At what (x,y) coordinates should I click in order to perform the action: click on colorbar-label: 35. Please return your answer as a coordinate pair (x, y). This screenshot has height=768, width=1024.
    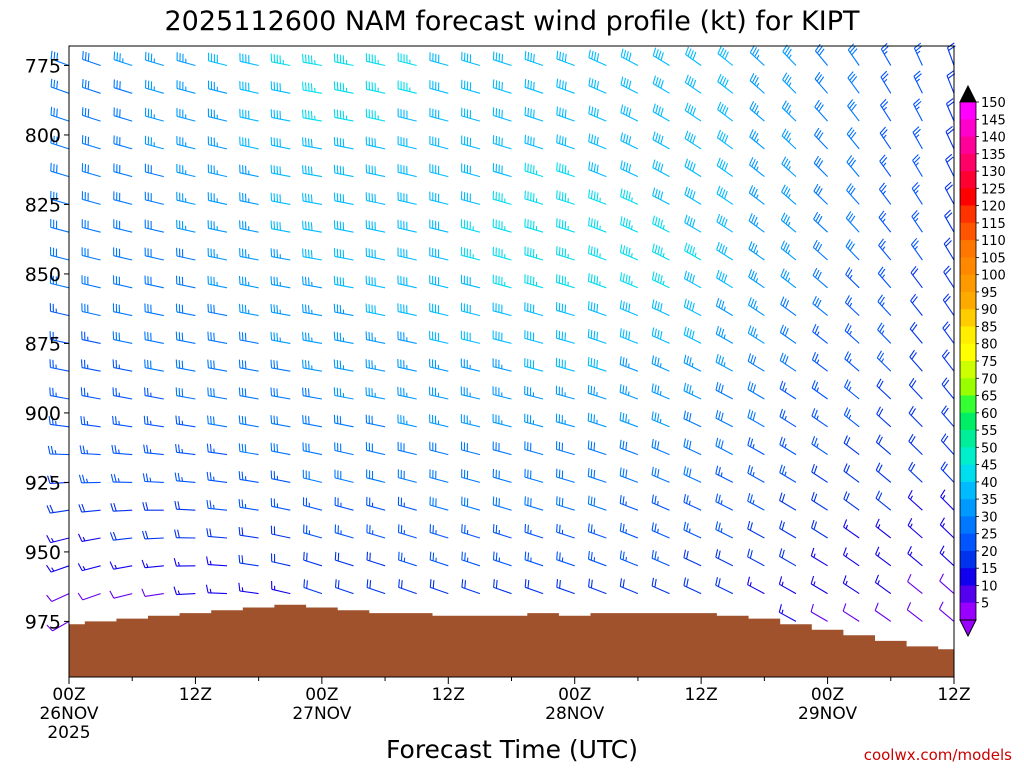
    Looking at the image, I should click on (989, 500).